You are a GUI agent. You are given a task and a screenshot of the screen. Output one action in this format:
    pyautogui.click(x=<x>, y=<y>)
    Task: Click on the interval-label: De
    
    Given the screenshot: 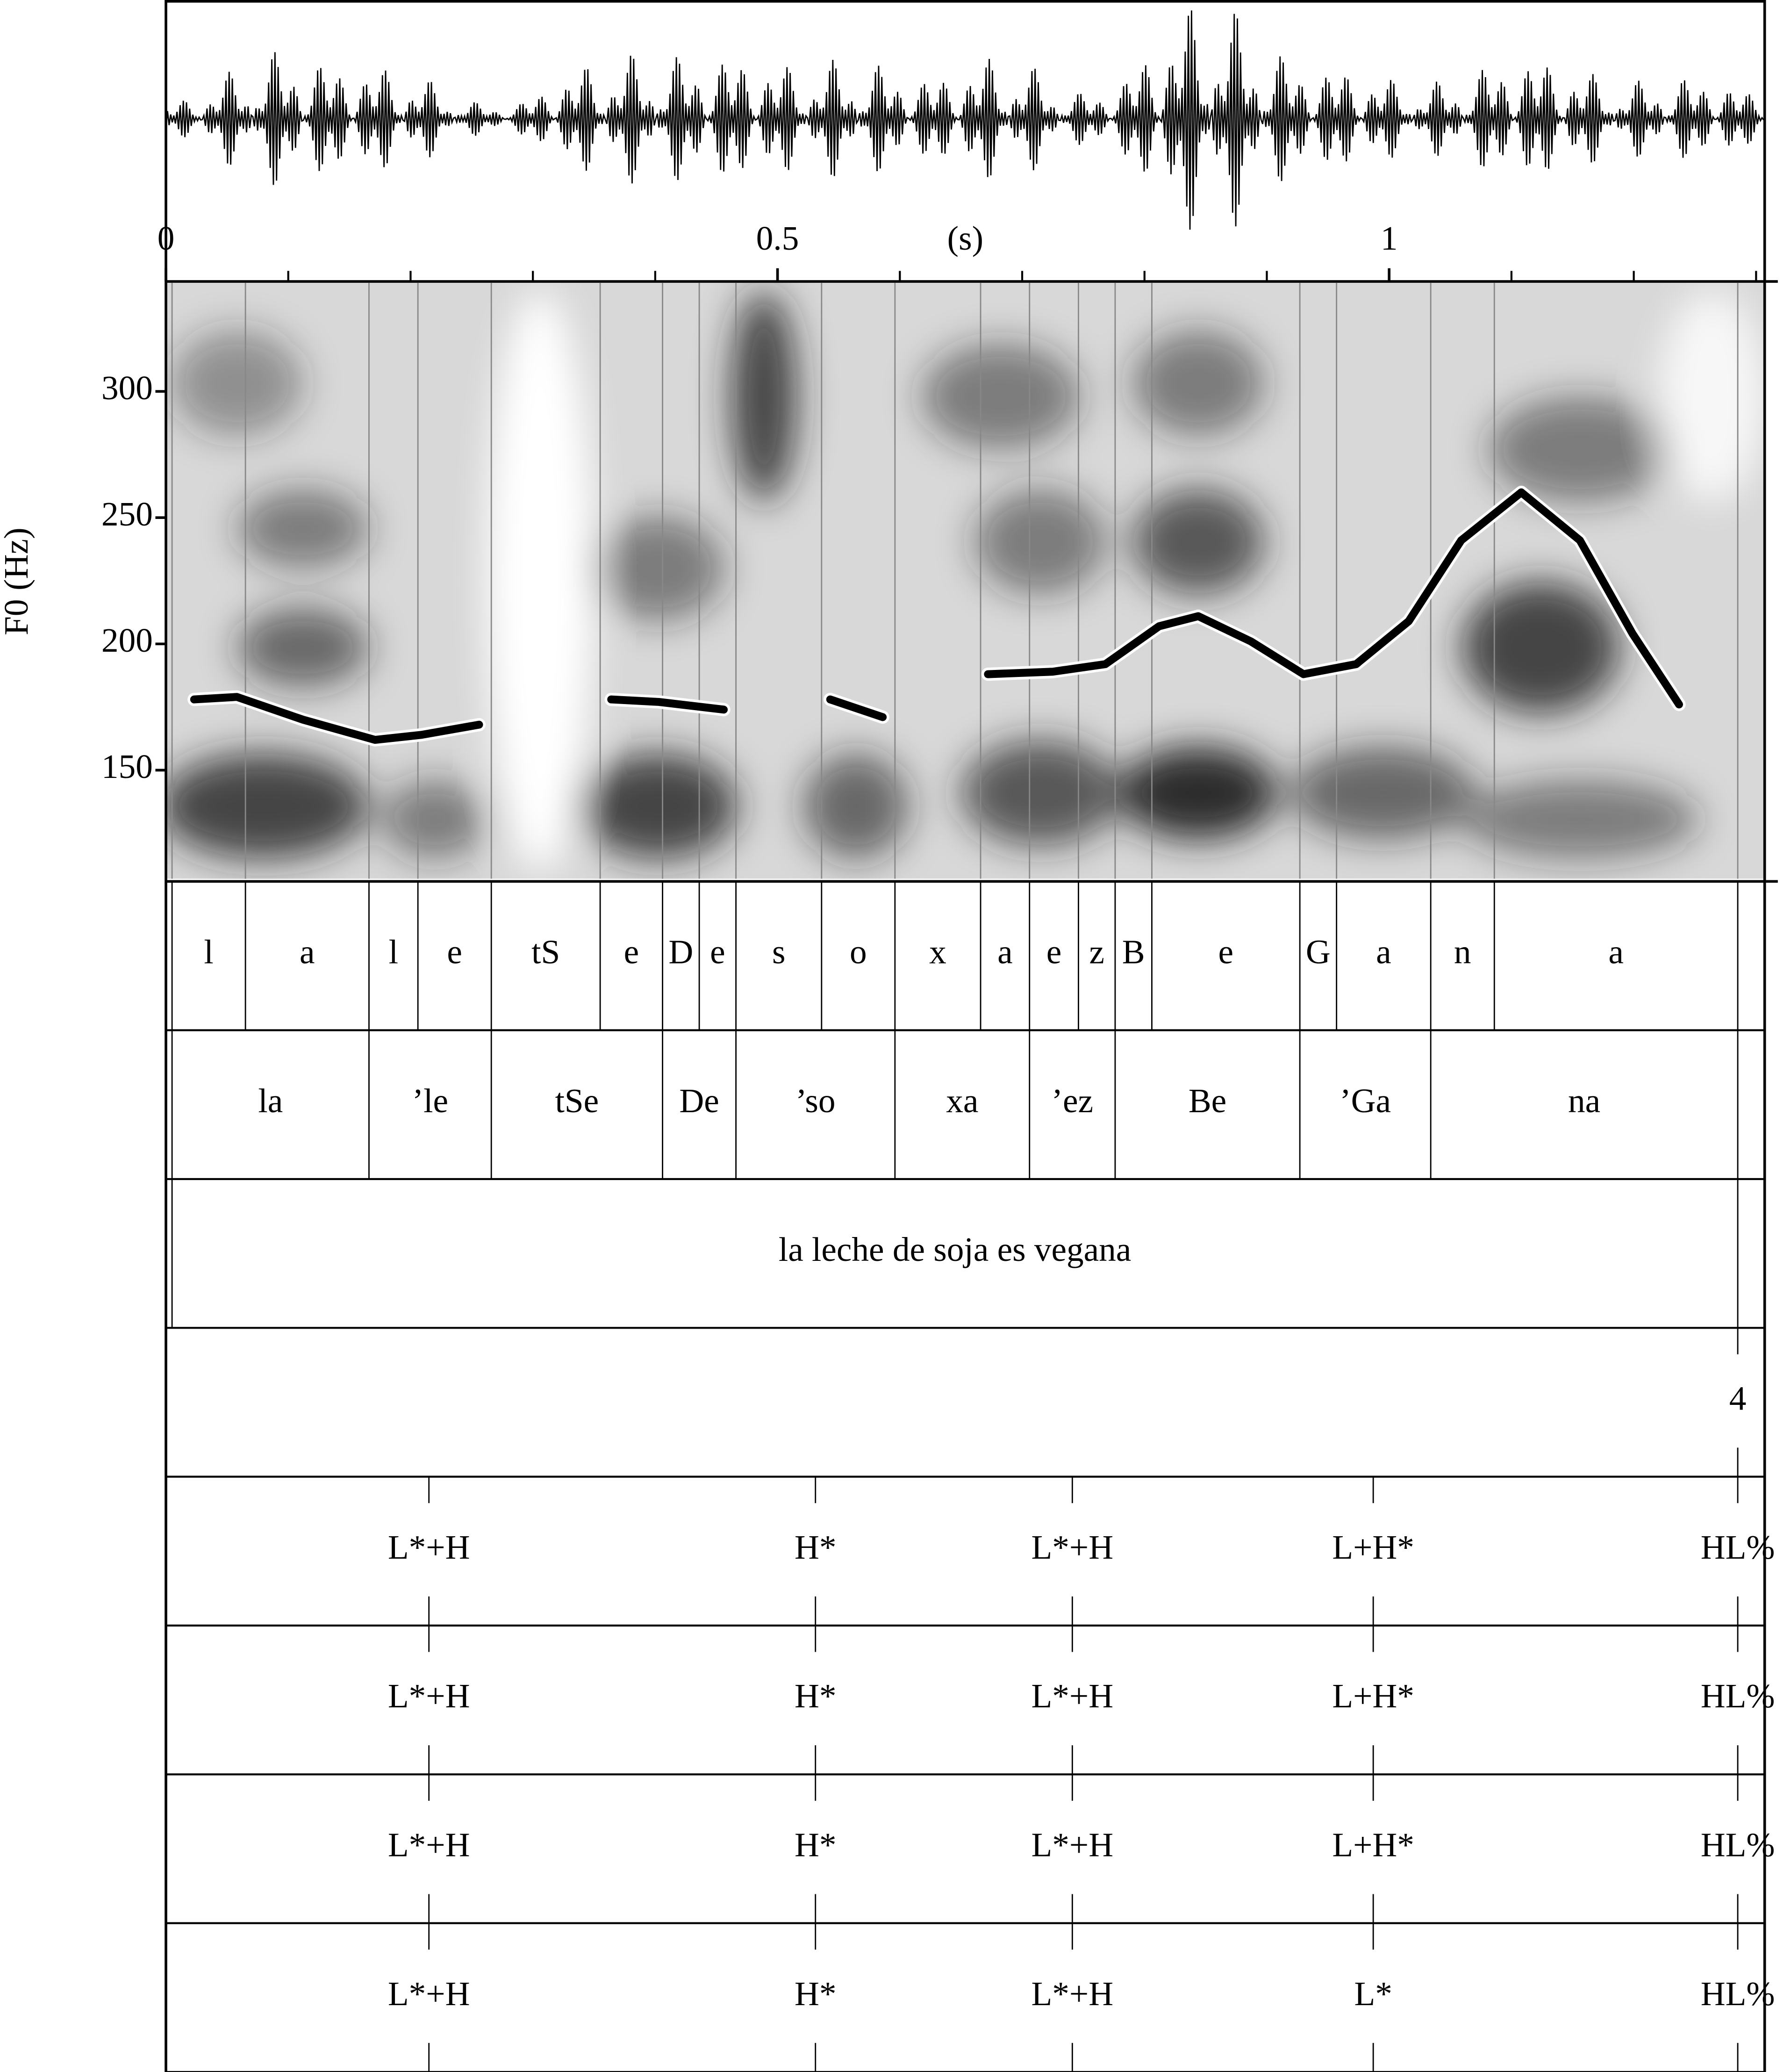 What is the action you would take?
    pyautogui.click(x=699, y=1101)
    